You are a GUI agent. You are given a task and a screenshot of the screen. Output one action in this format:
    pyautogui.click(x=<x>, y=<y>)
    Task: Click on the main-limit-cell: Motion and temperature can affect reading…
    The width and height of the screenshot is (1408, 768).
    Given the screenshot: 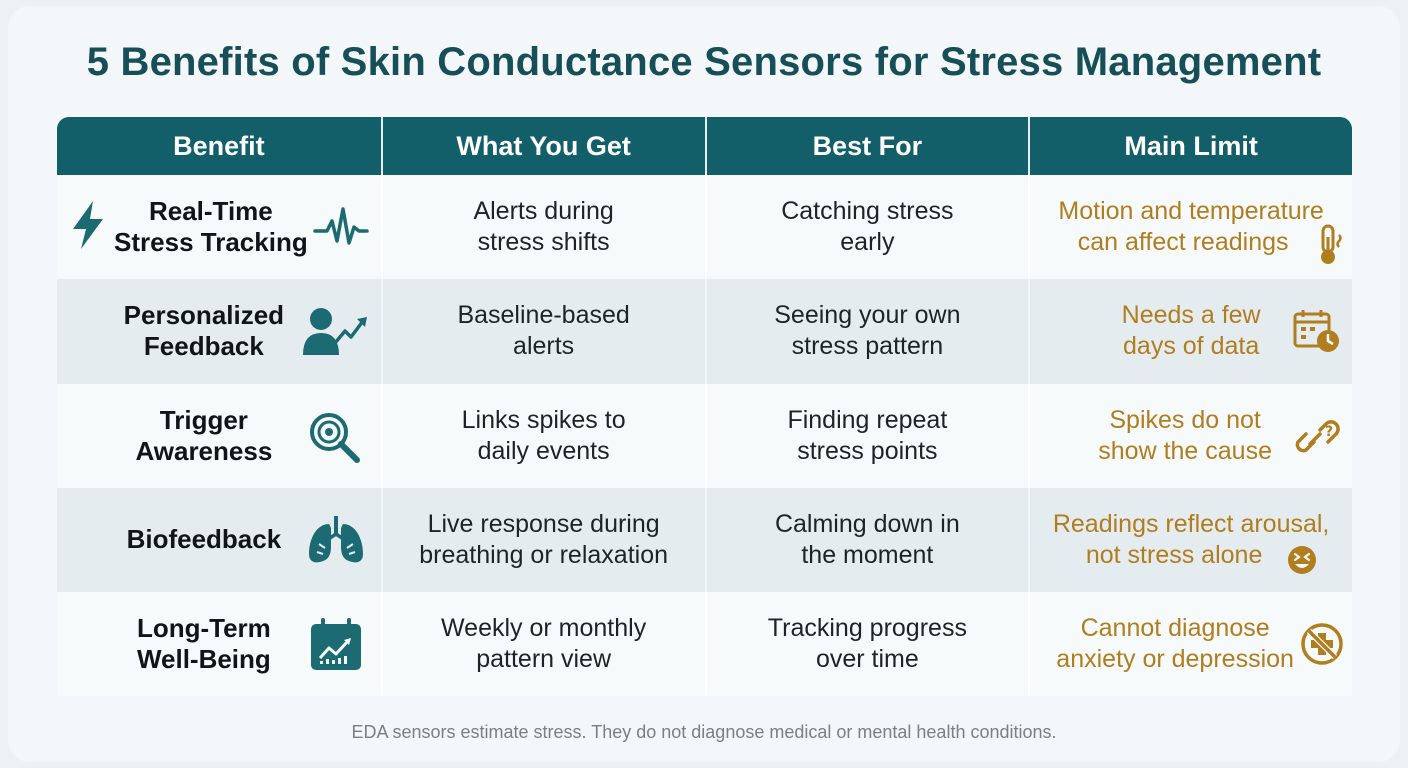 What is the action you would take?
    pyautogui.click(x=1190, y=227)
    